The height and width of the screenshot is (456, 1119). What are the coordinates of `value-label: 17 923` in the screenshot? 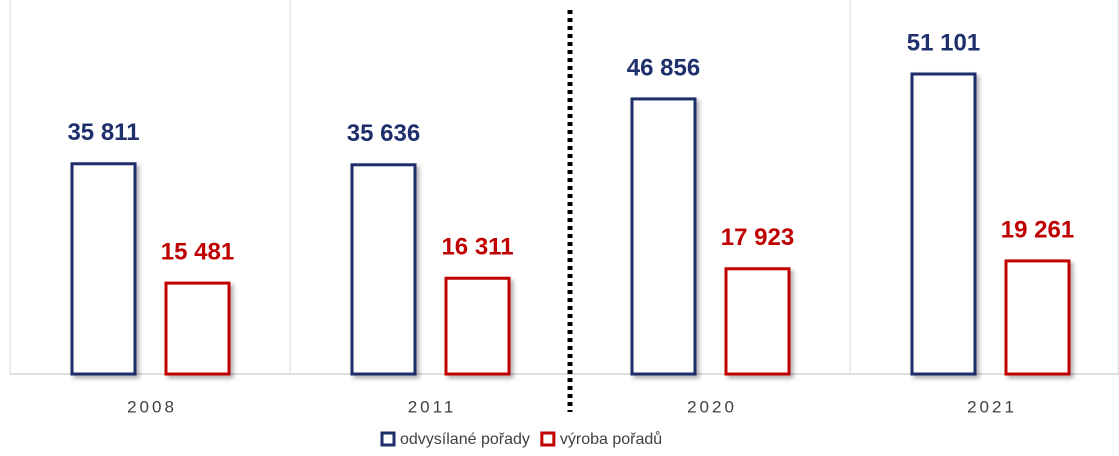 It's located at (757, 237).